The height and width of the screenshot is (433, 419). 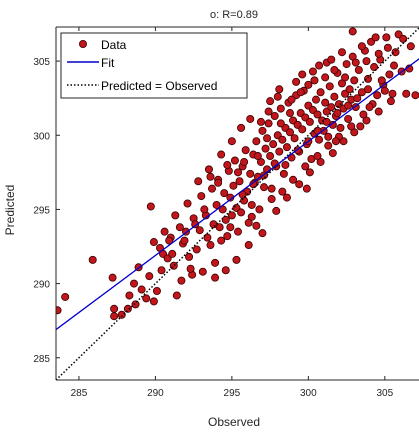 What do you see at coordinates (83, 44) in the screenshot?
I see `legend-marker-data` at bounding box center [83, 44].